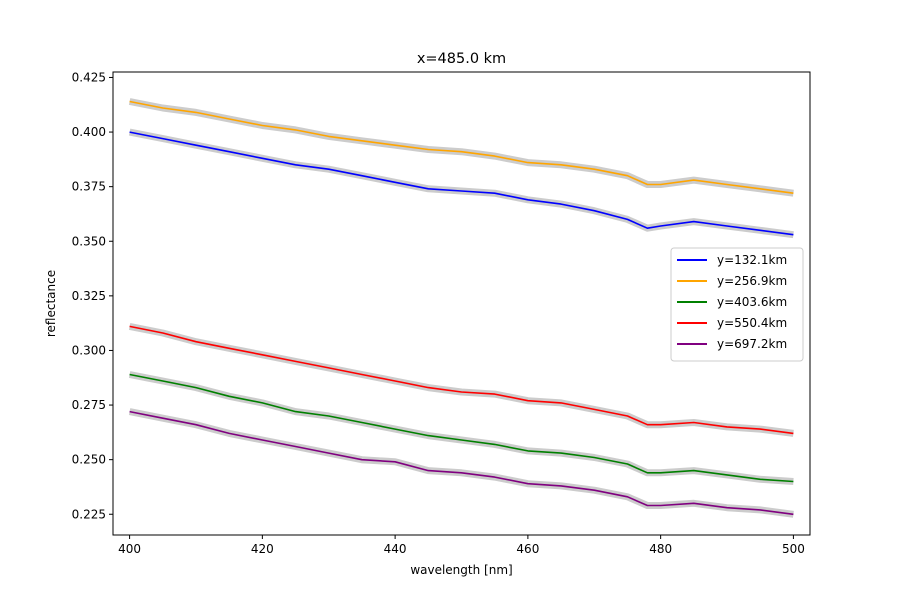 Image resolution: width=900 pixels, height=600 pixels. I want to click on x-tick-label: 480, so click(660, 549).